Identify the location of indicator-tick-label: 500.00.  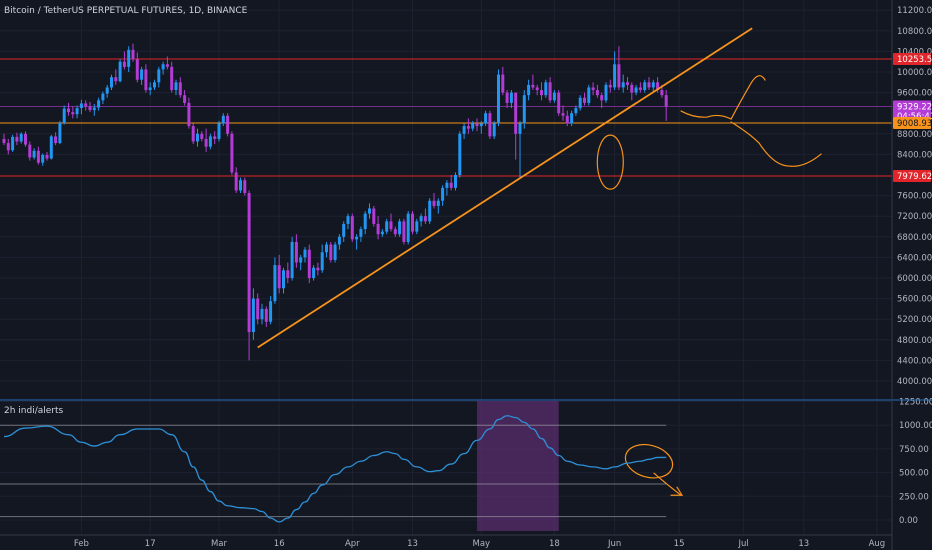
(914, 474).